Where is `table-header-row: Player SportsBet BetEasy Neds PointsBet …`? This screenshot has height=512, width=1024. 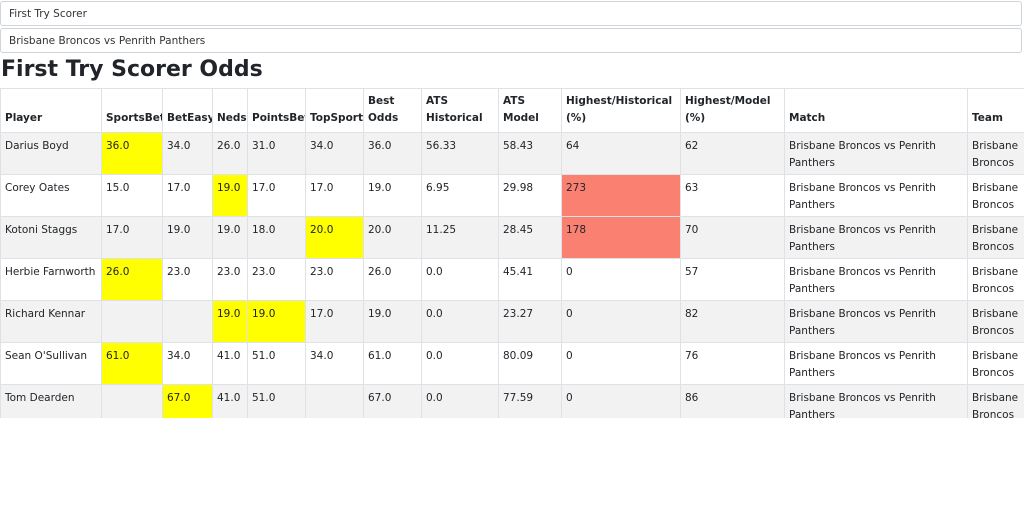
table-header-row: Player SportsBet BetEasy Neds PointsBet … is located at coordinates (512, 110).